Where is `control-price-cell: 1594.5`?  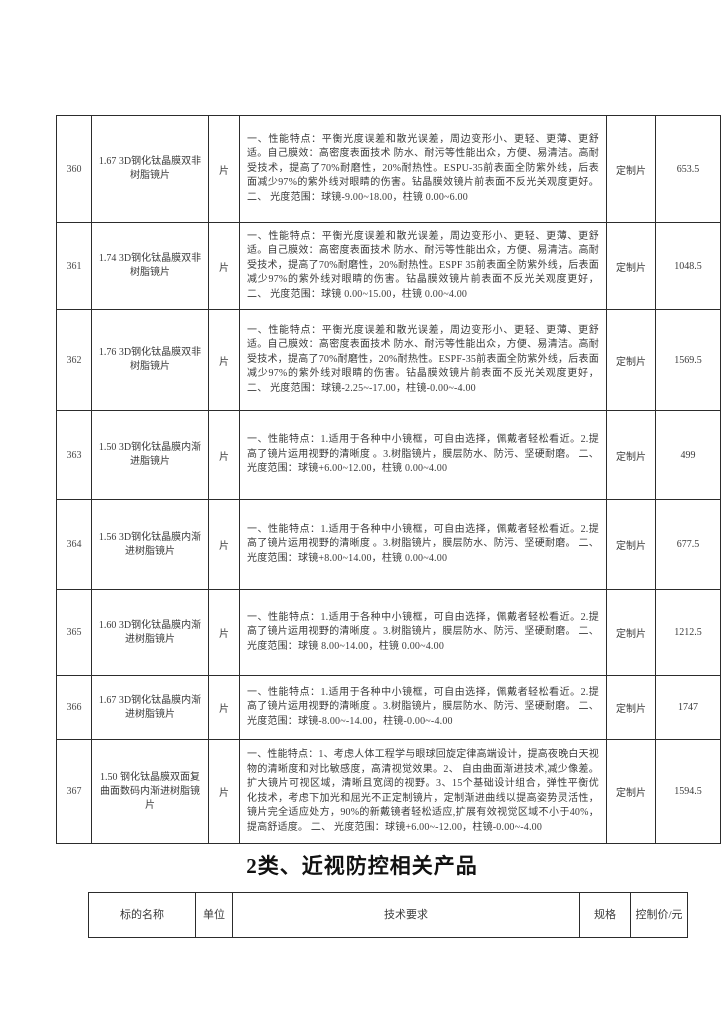
control-price-cell: 1594.5 is located at coordinates (688, 791).